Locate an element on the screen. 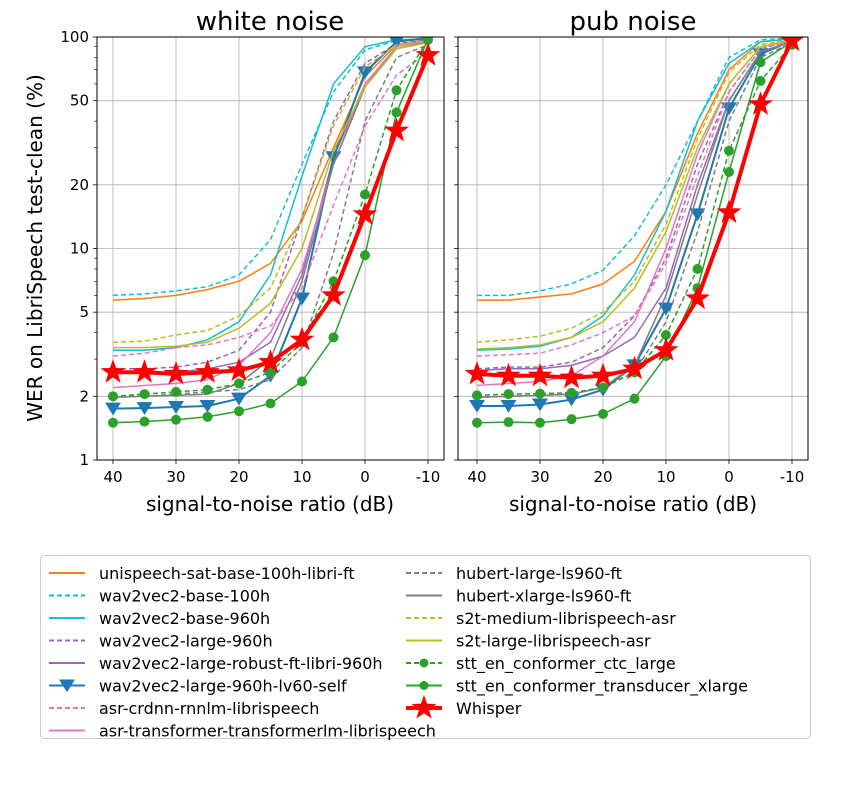 Image resolution: width=864 pixels, height=803 pixels. series-asr-crdnn-rnnlm-librispeech is located at coordinates (634, 198).